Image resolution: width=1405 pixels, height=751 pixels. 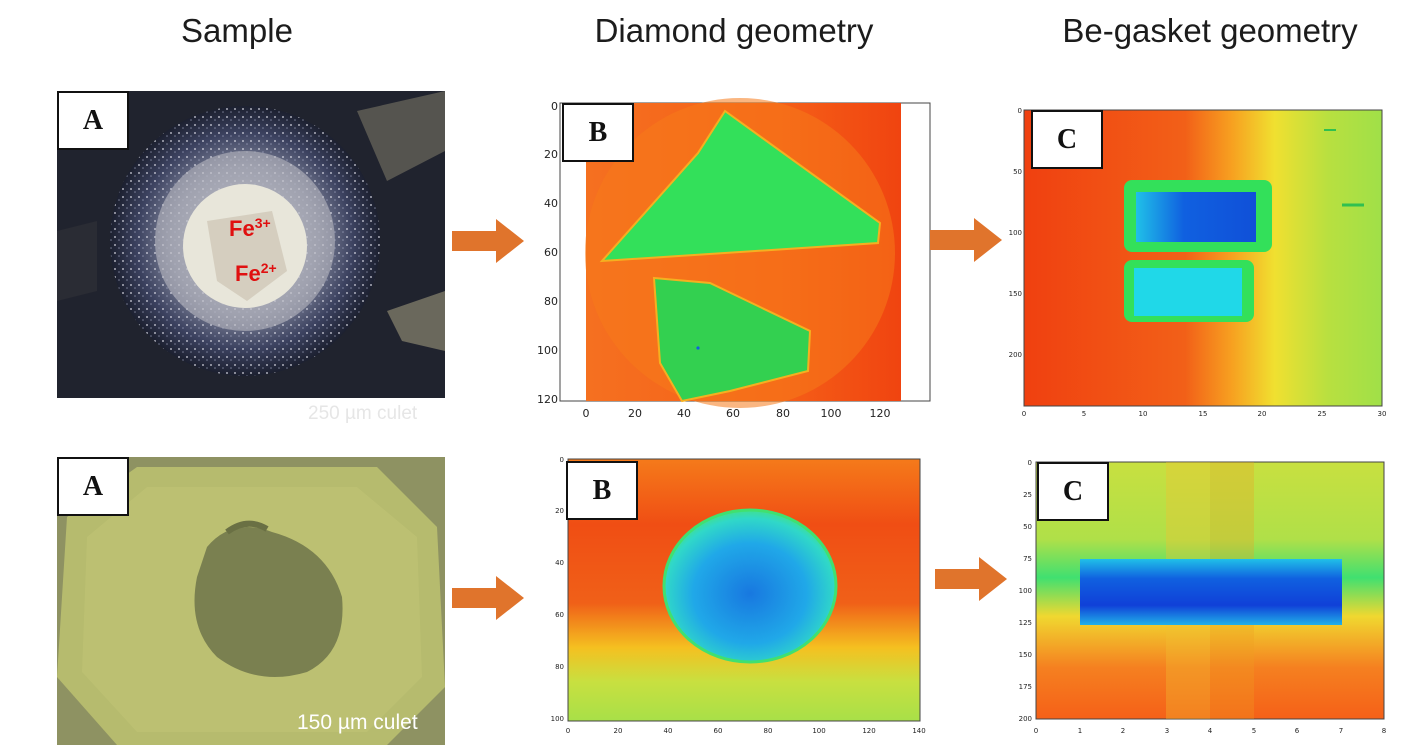 What do you see at coordinates (1297, 731) in the screenshot?
I see `svg-text: 6` at bounding box center [1297, 731].